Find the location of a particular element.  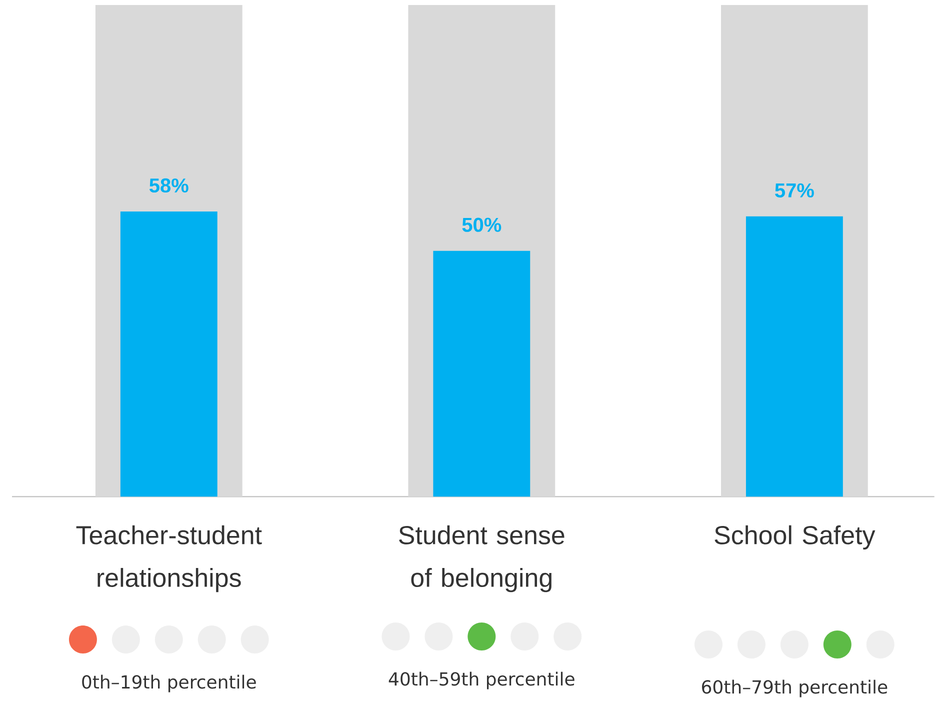

data-label: 58% is located at coordinates (168, 185).